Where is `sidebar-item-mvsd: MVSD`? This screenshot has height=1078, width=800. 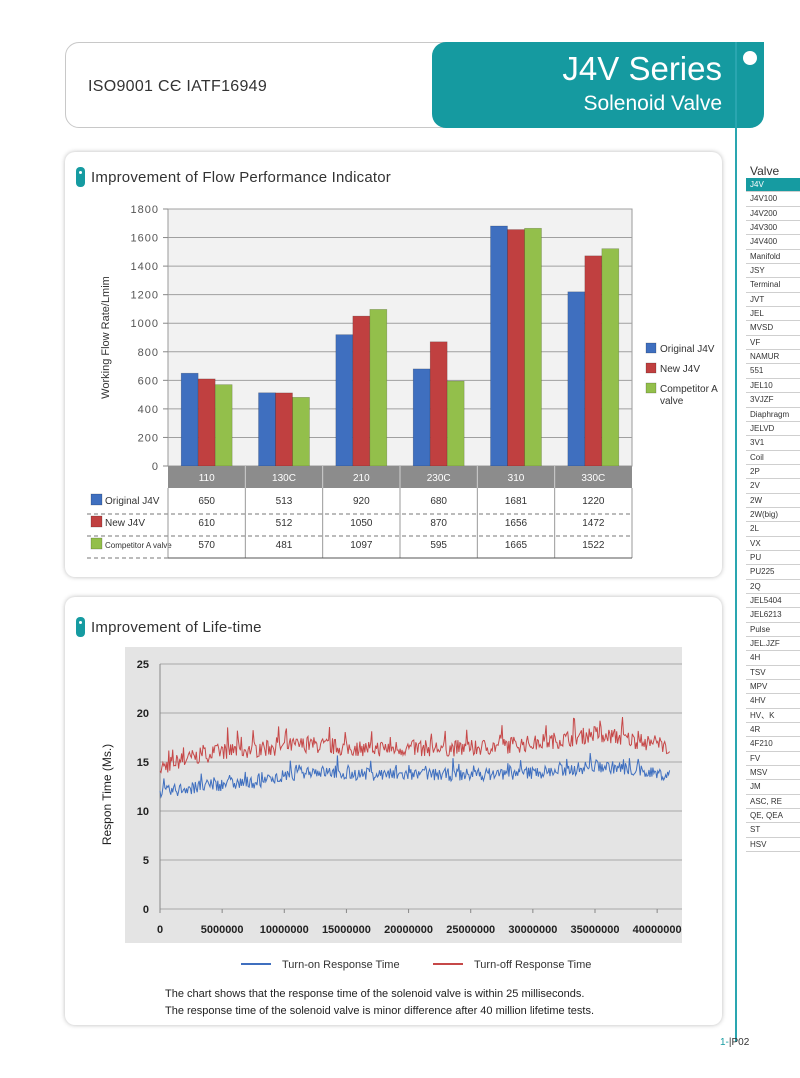
sidebar-item-mvsd: MVSD is located at coordinates (773, 328).